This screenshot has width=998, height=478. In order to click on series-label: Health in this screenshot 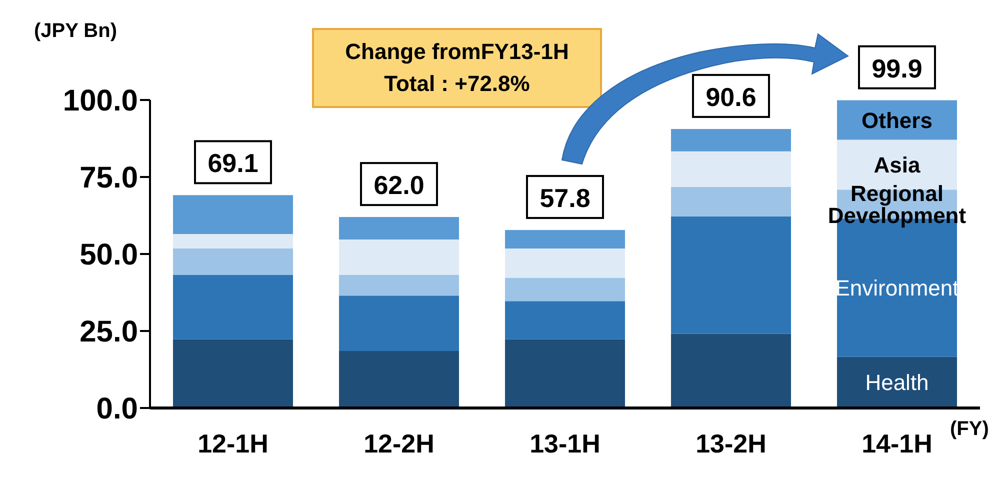, I will do `click(897, 383)`.